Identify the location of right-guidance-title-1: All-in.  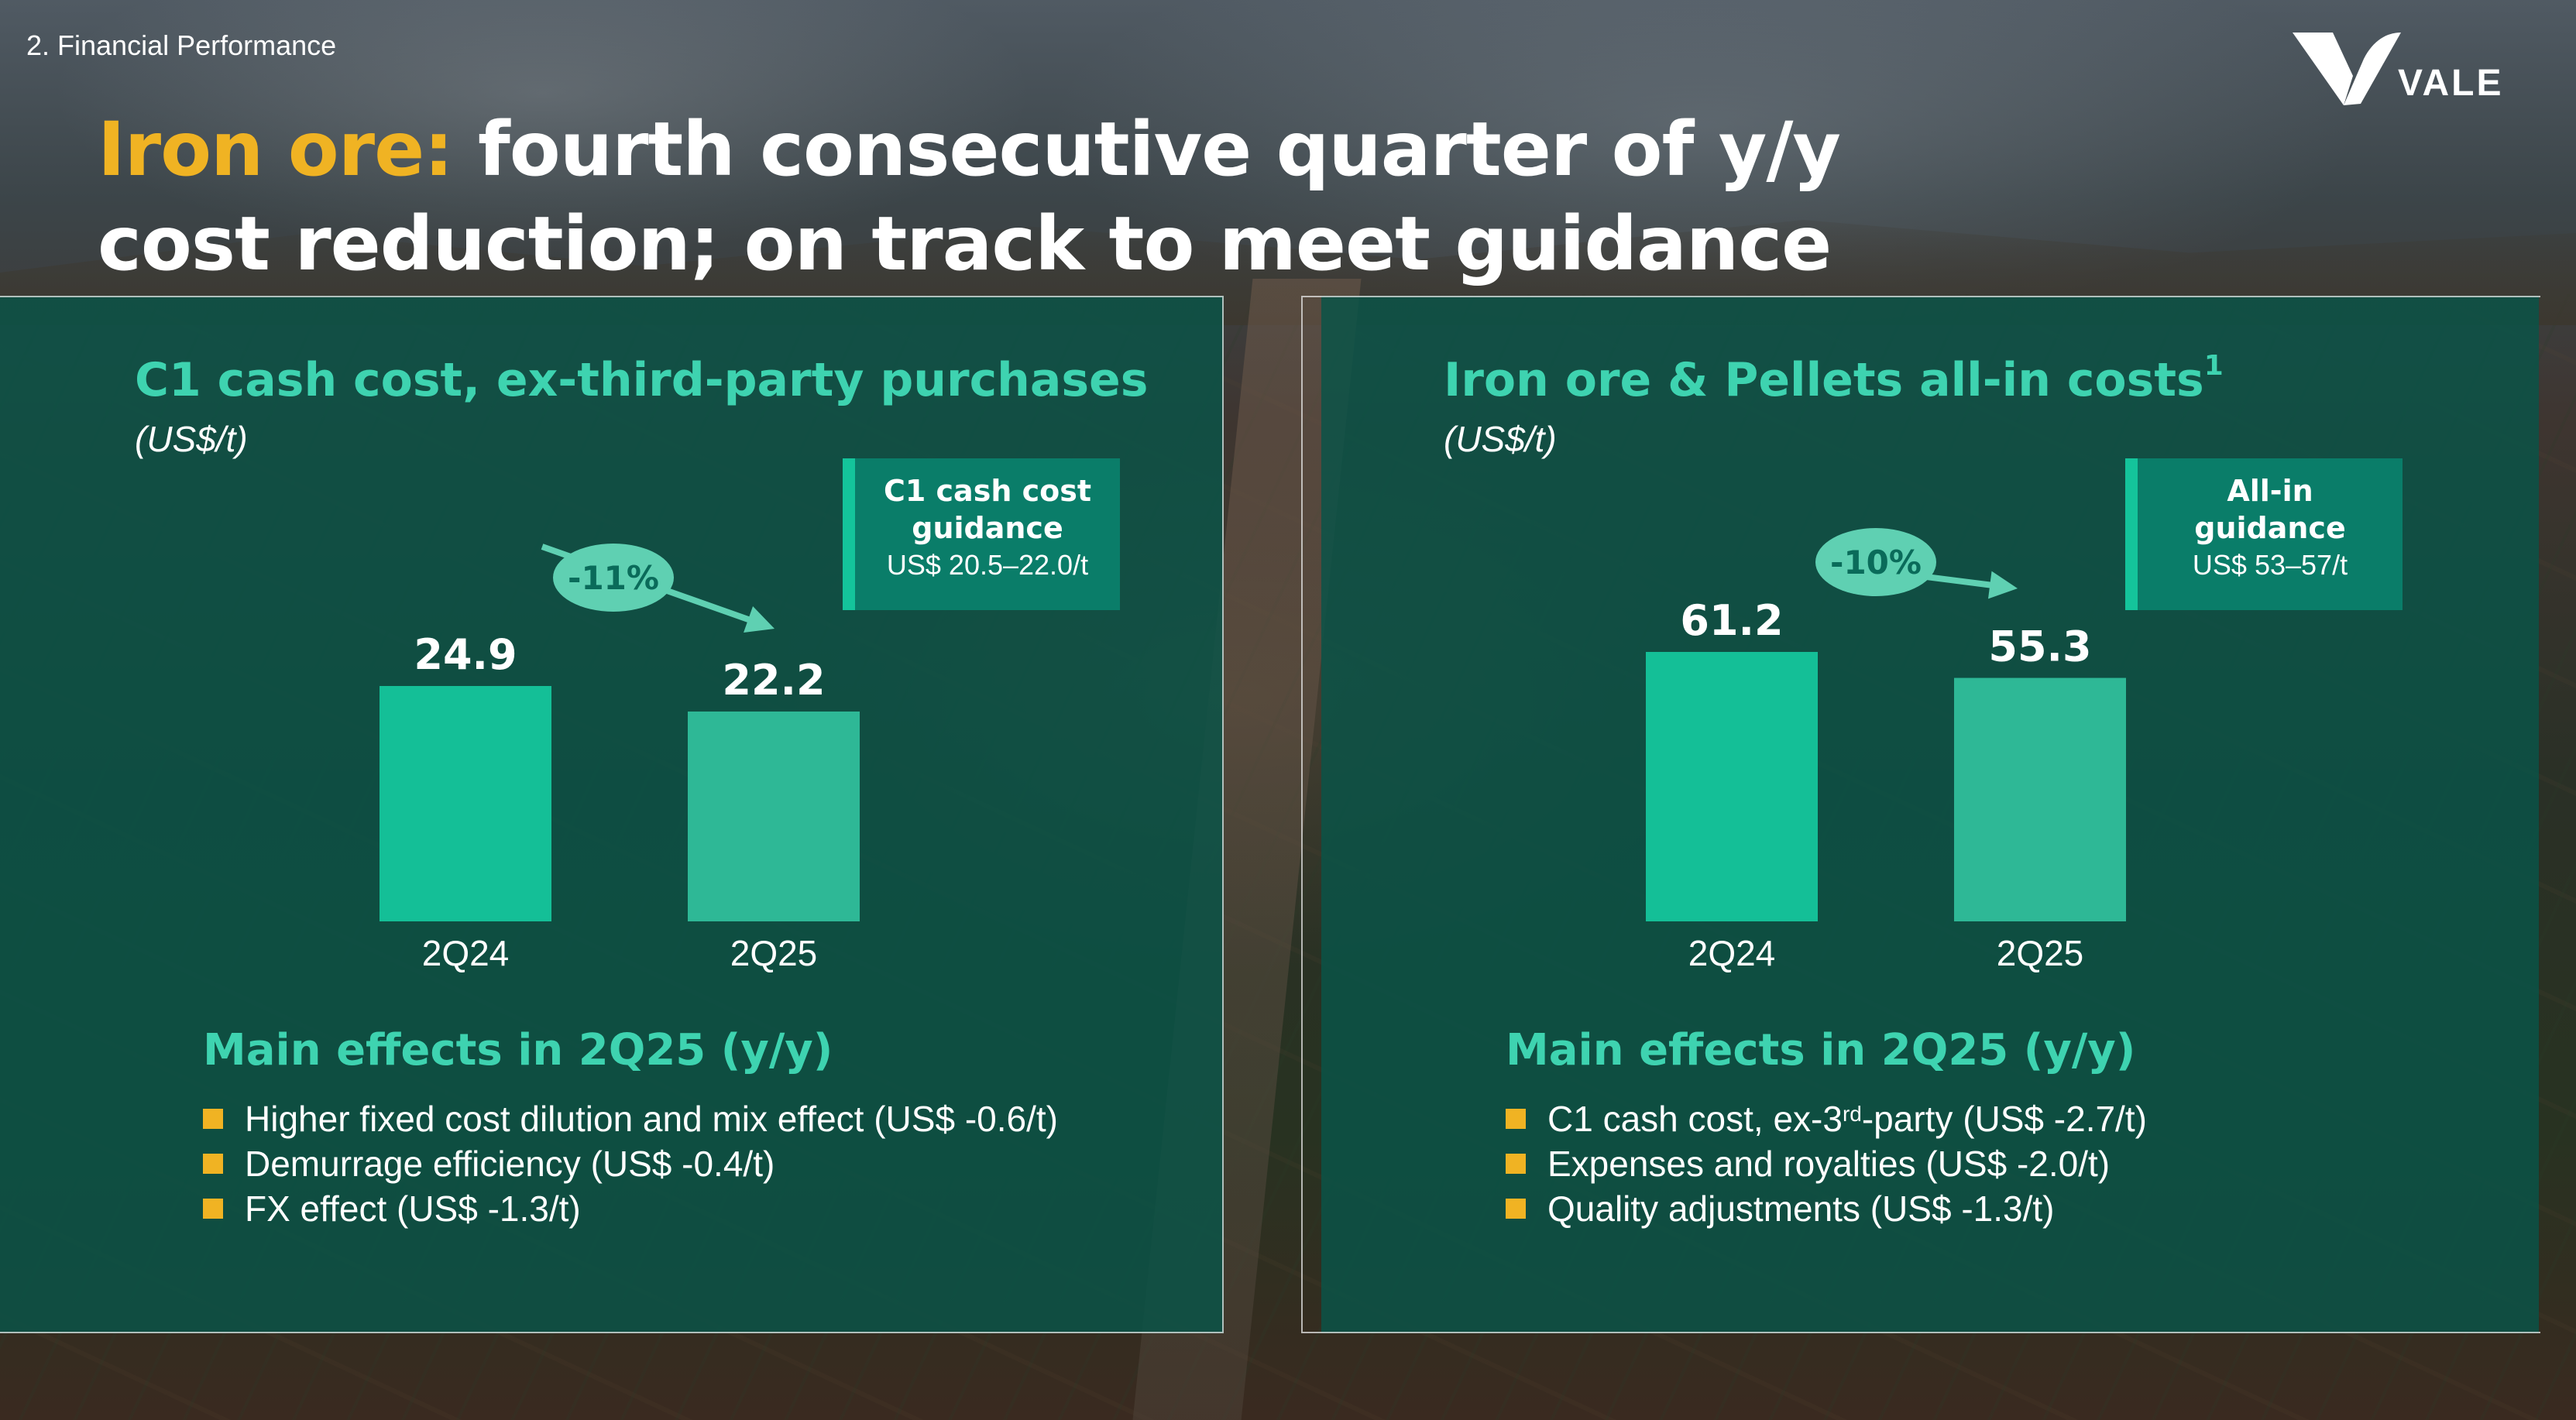
(2270, 491).